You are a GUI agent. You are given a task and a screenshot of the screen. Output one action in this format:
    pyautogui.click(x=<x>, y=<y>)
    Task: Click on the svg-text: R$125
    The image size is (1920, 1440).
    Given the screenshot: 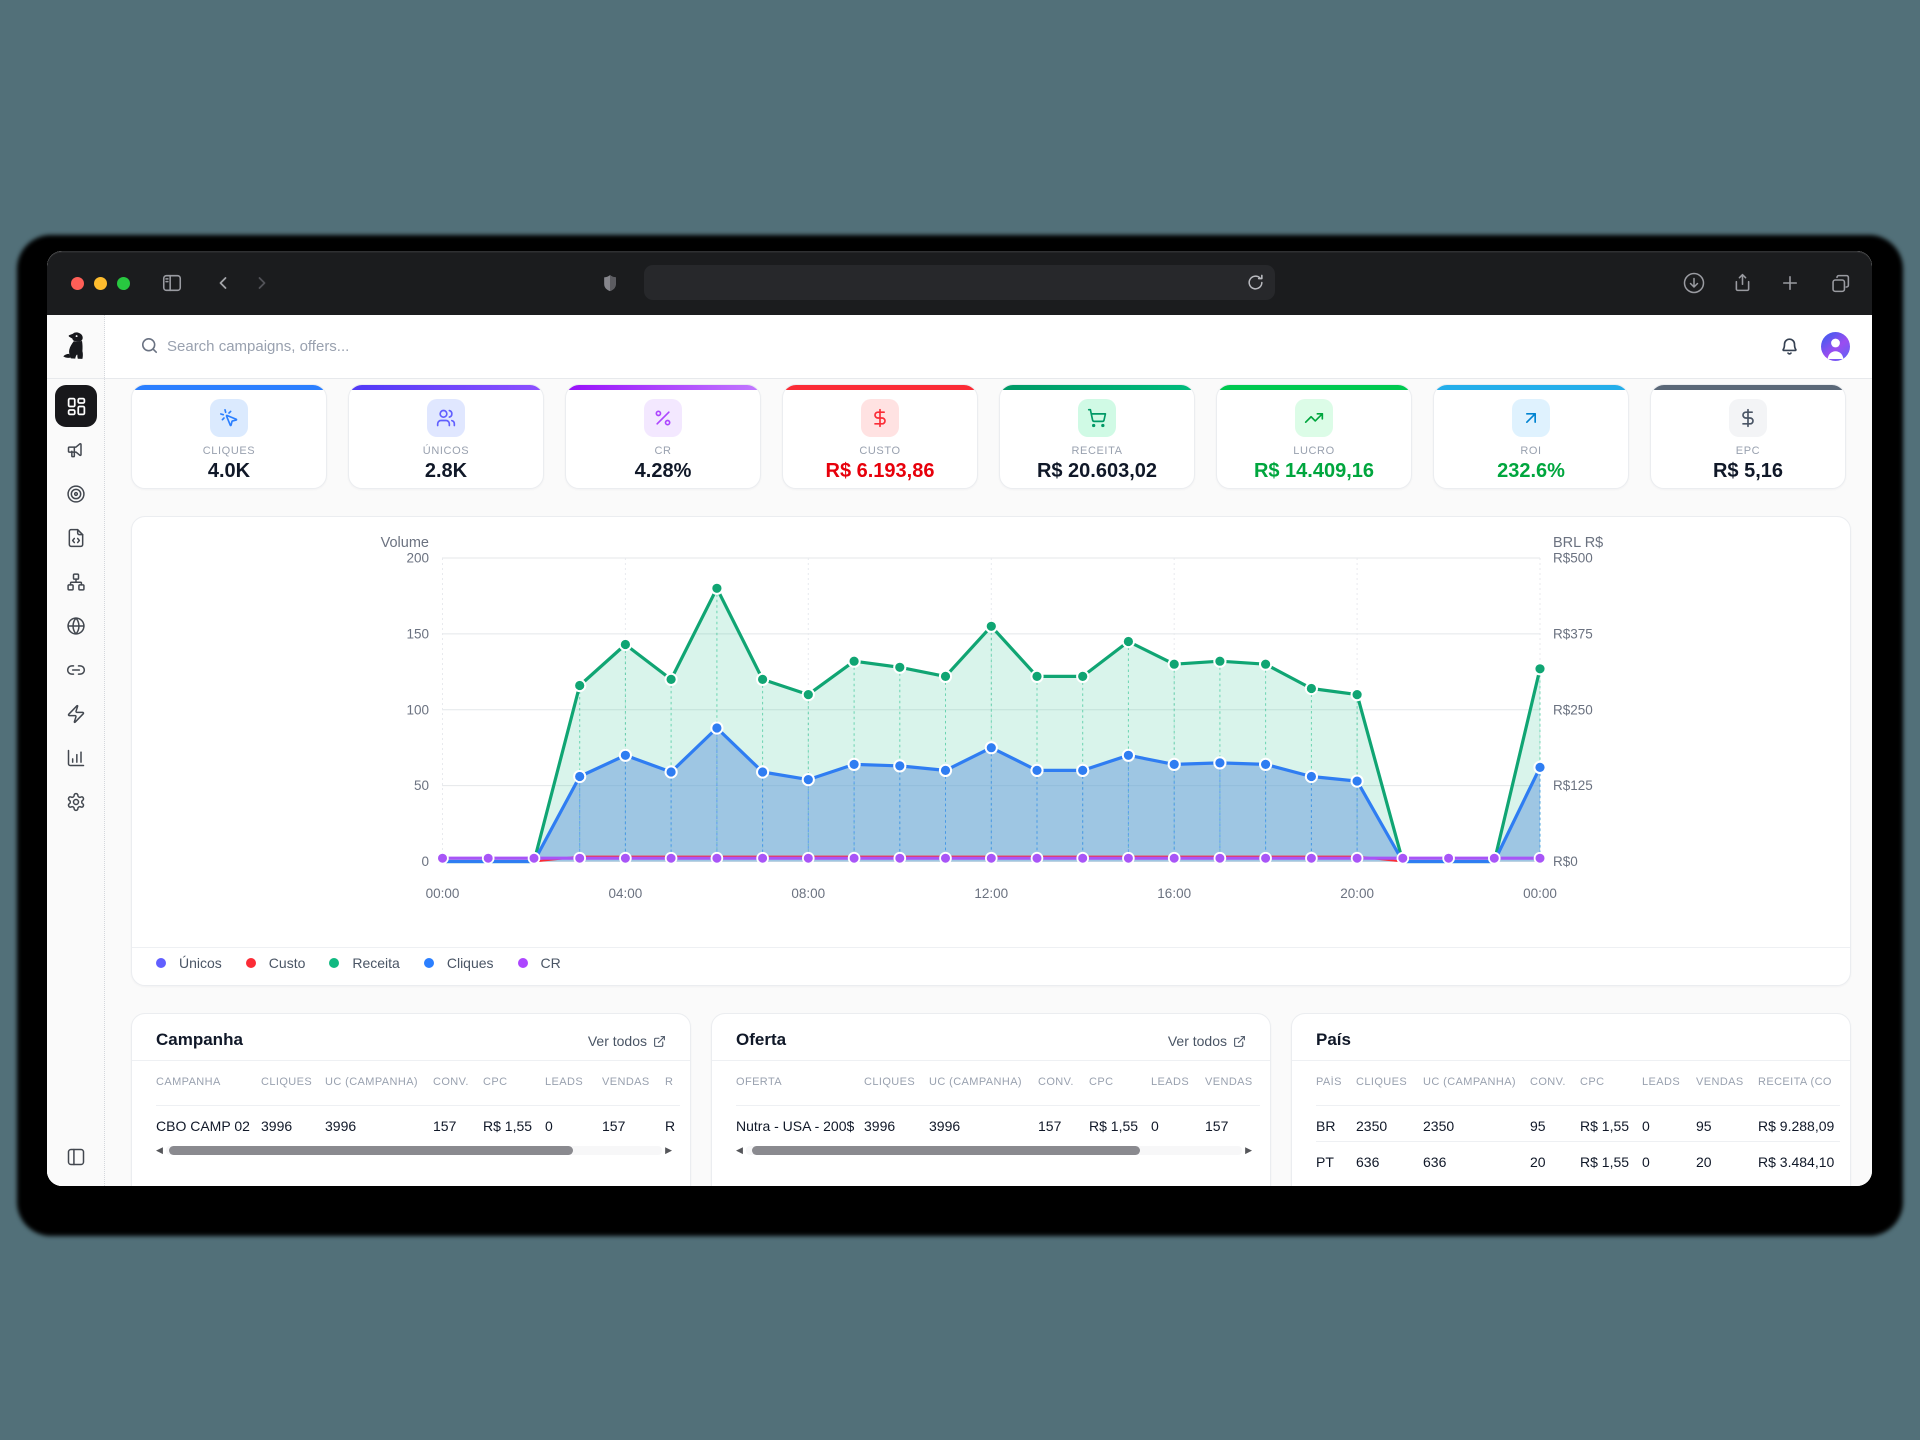 What is the action you would take?
    pyautogui.click(x=1573, y=785)
    